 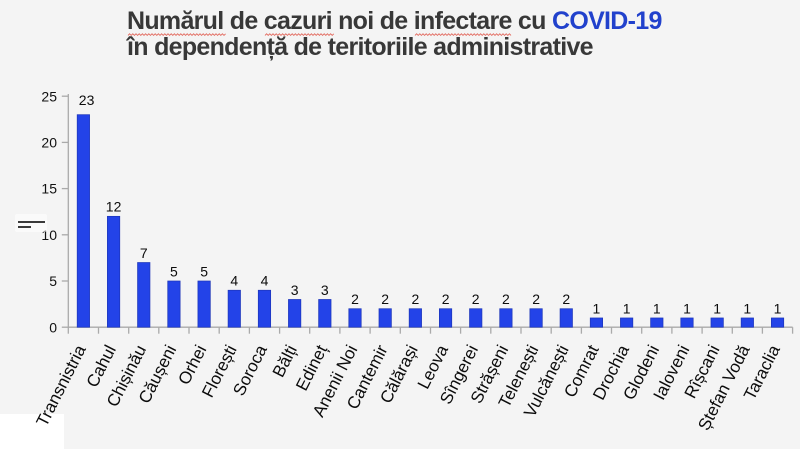 What do you see at coordinates (49, 189) in the screenshot?
I see `svg-text: 15` at bounding box center [49, 189].